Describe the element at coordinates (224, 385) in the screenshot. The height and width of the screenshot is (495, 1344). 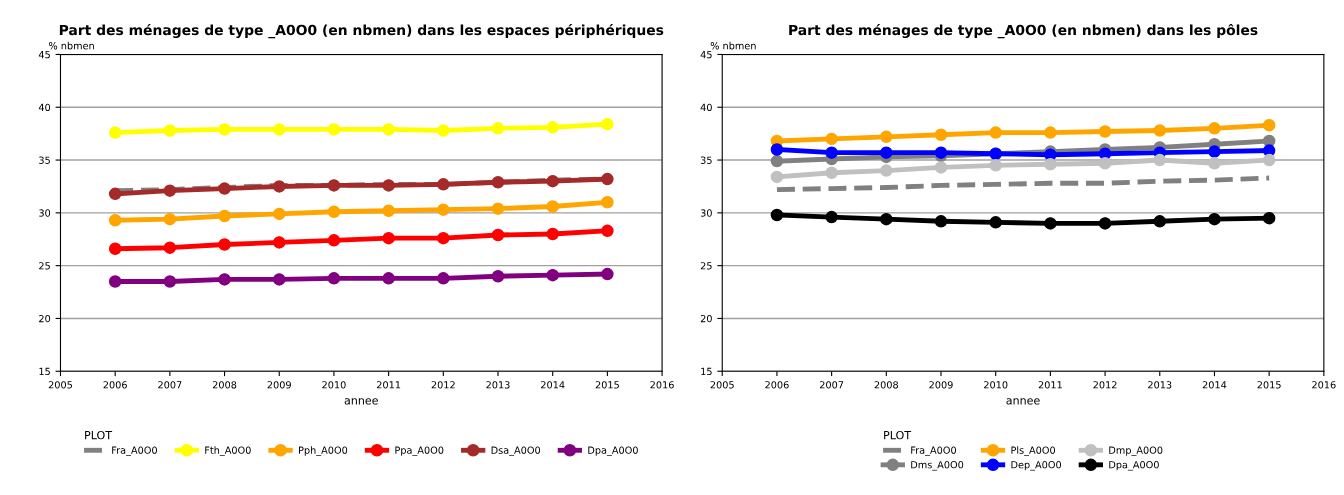
I see `x-tick-label: 2008` at that location.